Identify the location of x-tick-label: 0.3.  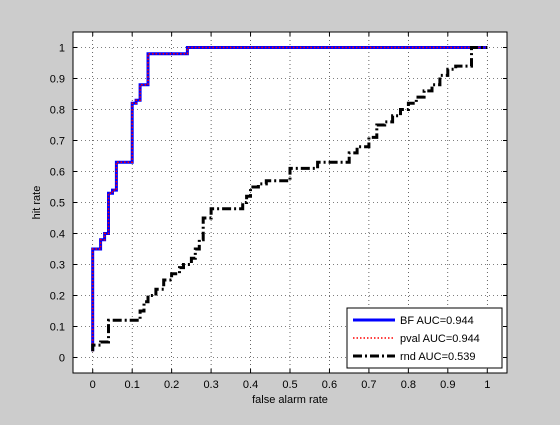
(210, 385).